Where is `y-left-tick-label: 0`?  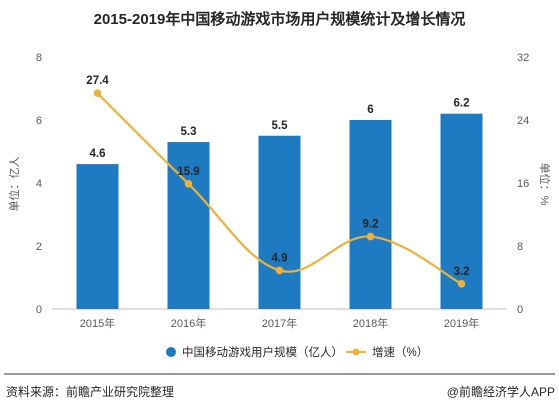 y-left-tick-label: 0 is located at coordinates (39, 310).